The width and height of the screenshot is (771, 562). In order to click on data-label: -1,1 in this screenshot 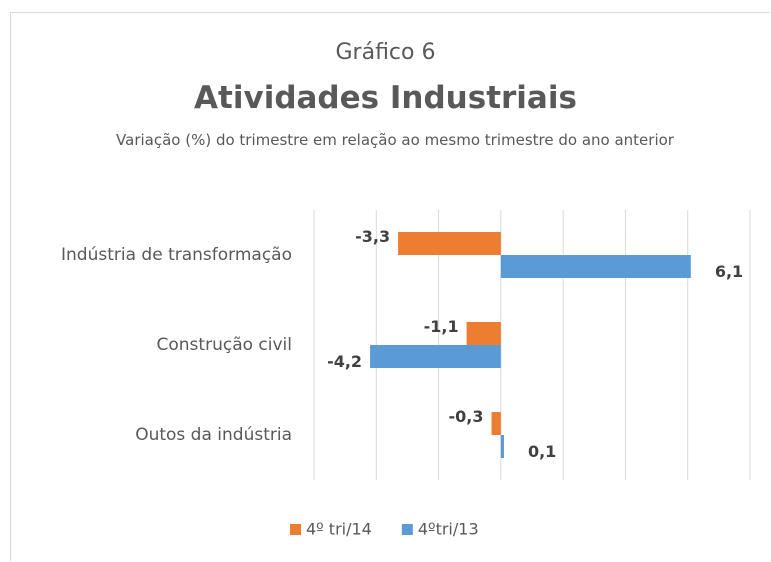, I will do `click(441, 326)`.